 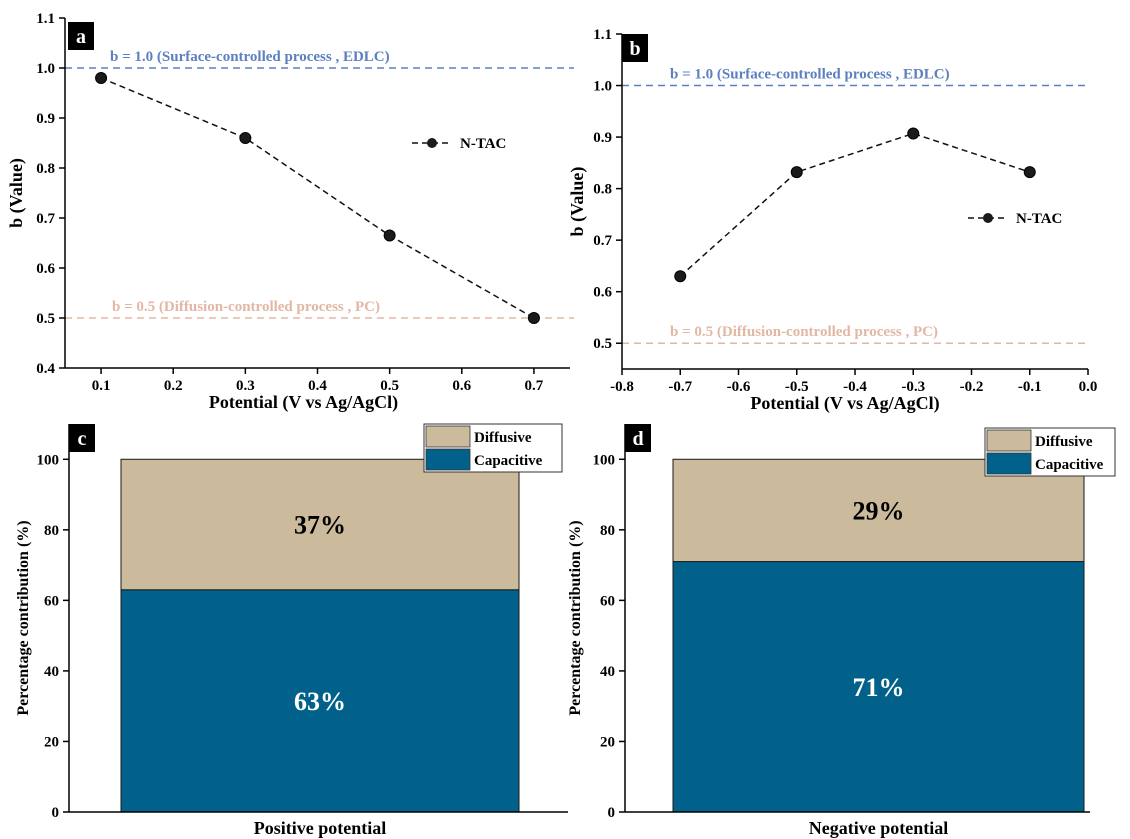 What do you see at coordinates (320, 701) in the screenshot?
I see `bar-data-label: 63%` at bounding box center [320, 701].